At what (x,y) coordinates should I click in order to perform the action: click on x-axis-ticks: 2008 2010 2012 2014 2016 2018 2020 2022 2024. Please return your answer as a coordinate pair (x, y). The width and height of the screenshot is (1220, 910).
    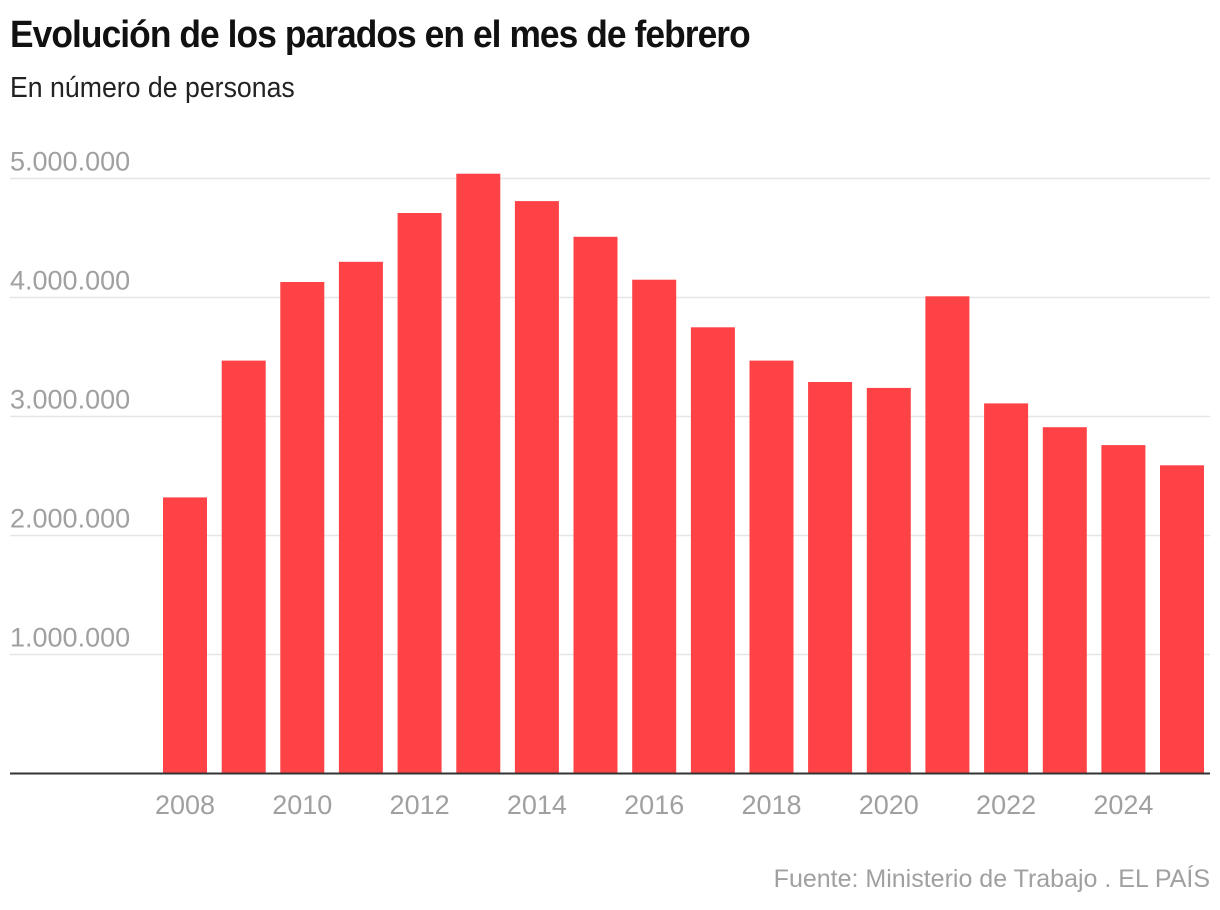
    Looking at the image, I should click on (654, 805).